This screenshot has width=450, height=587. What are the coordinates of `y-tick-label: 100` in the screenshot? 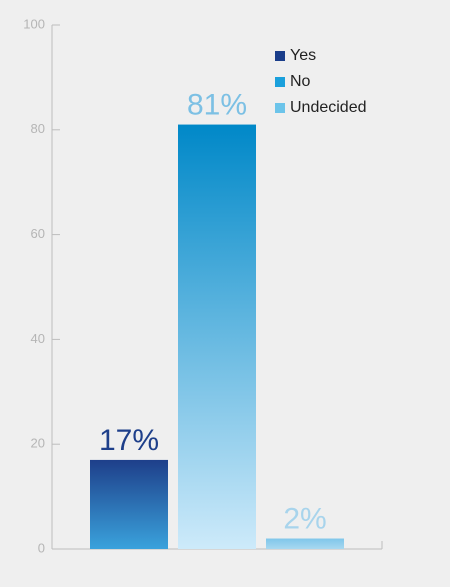 It's located at (34, 23).